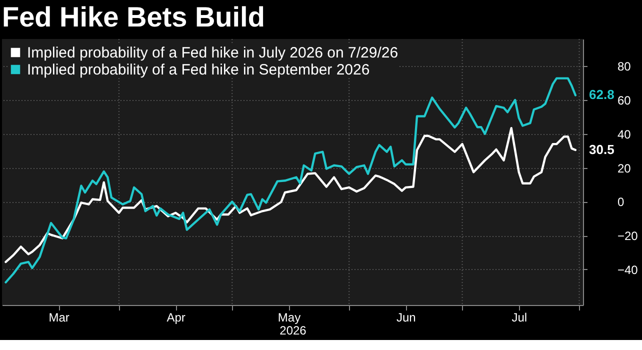 Image resolution: width=642 pixels, height=350 pixels. I want to click on chart-title: Fed Hike Bets Build, so click(133, 17).